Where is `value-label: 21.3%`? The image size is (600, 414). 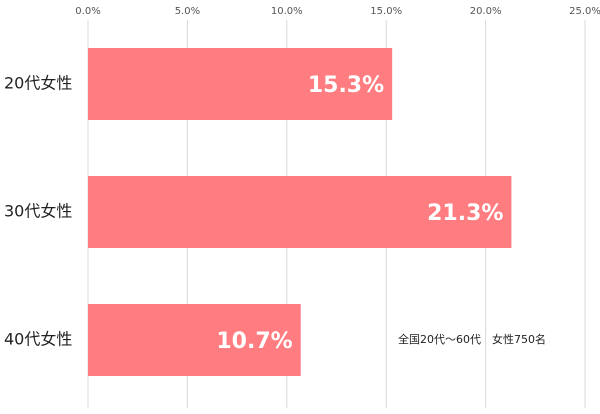 value-label: 21.3% is located at coordinates (465, 213).